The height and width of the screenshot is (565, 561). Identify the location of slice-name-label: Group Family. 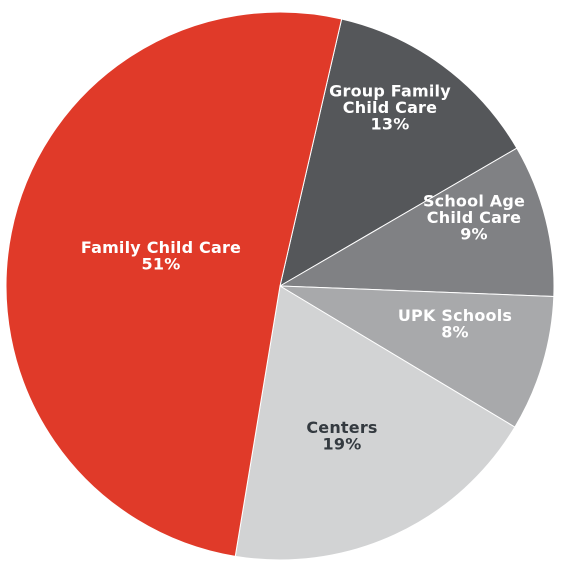
(390, 91).